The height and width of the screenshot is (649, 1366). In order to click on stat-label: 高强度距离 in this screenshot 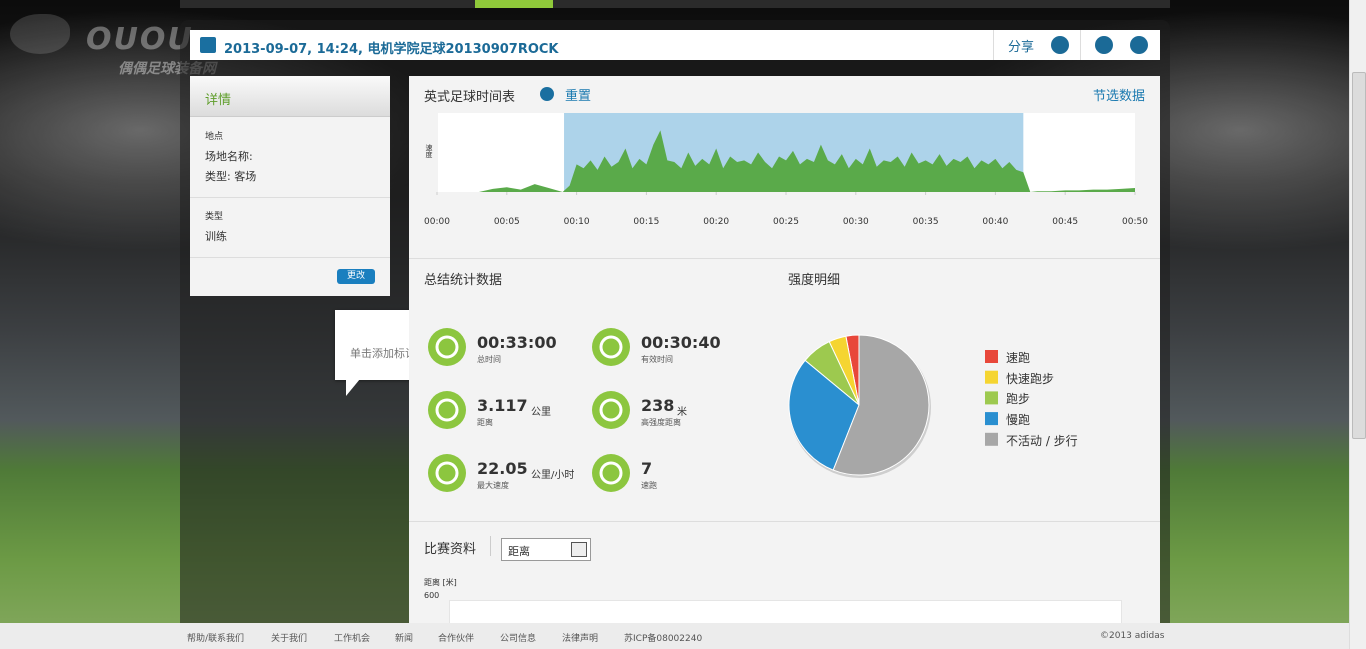, I will do `click(661, 422)`.